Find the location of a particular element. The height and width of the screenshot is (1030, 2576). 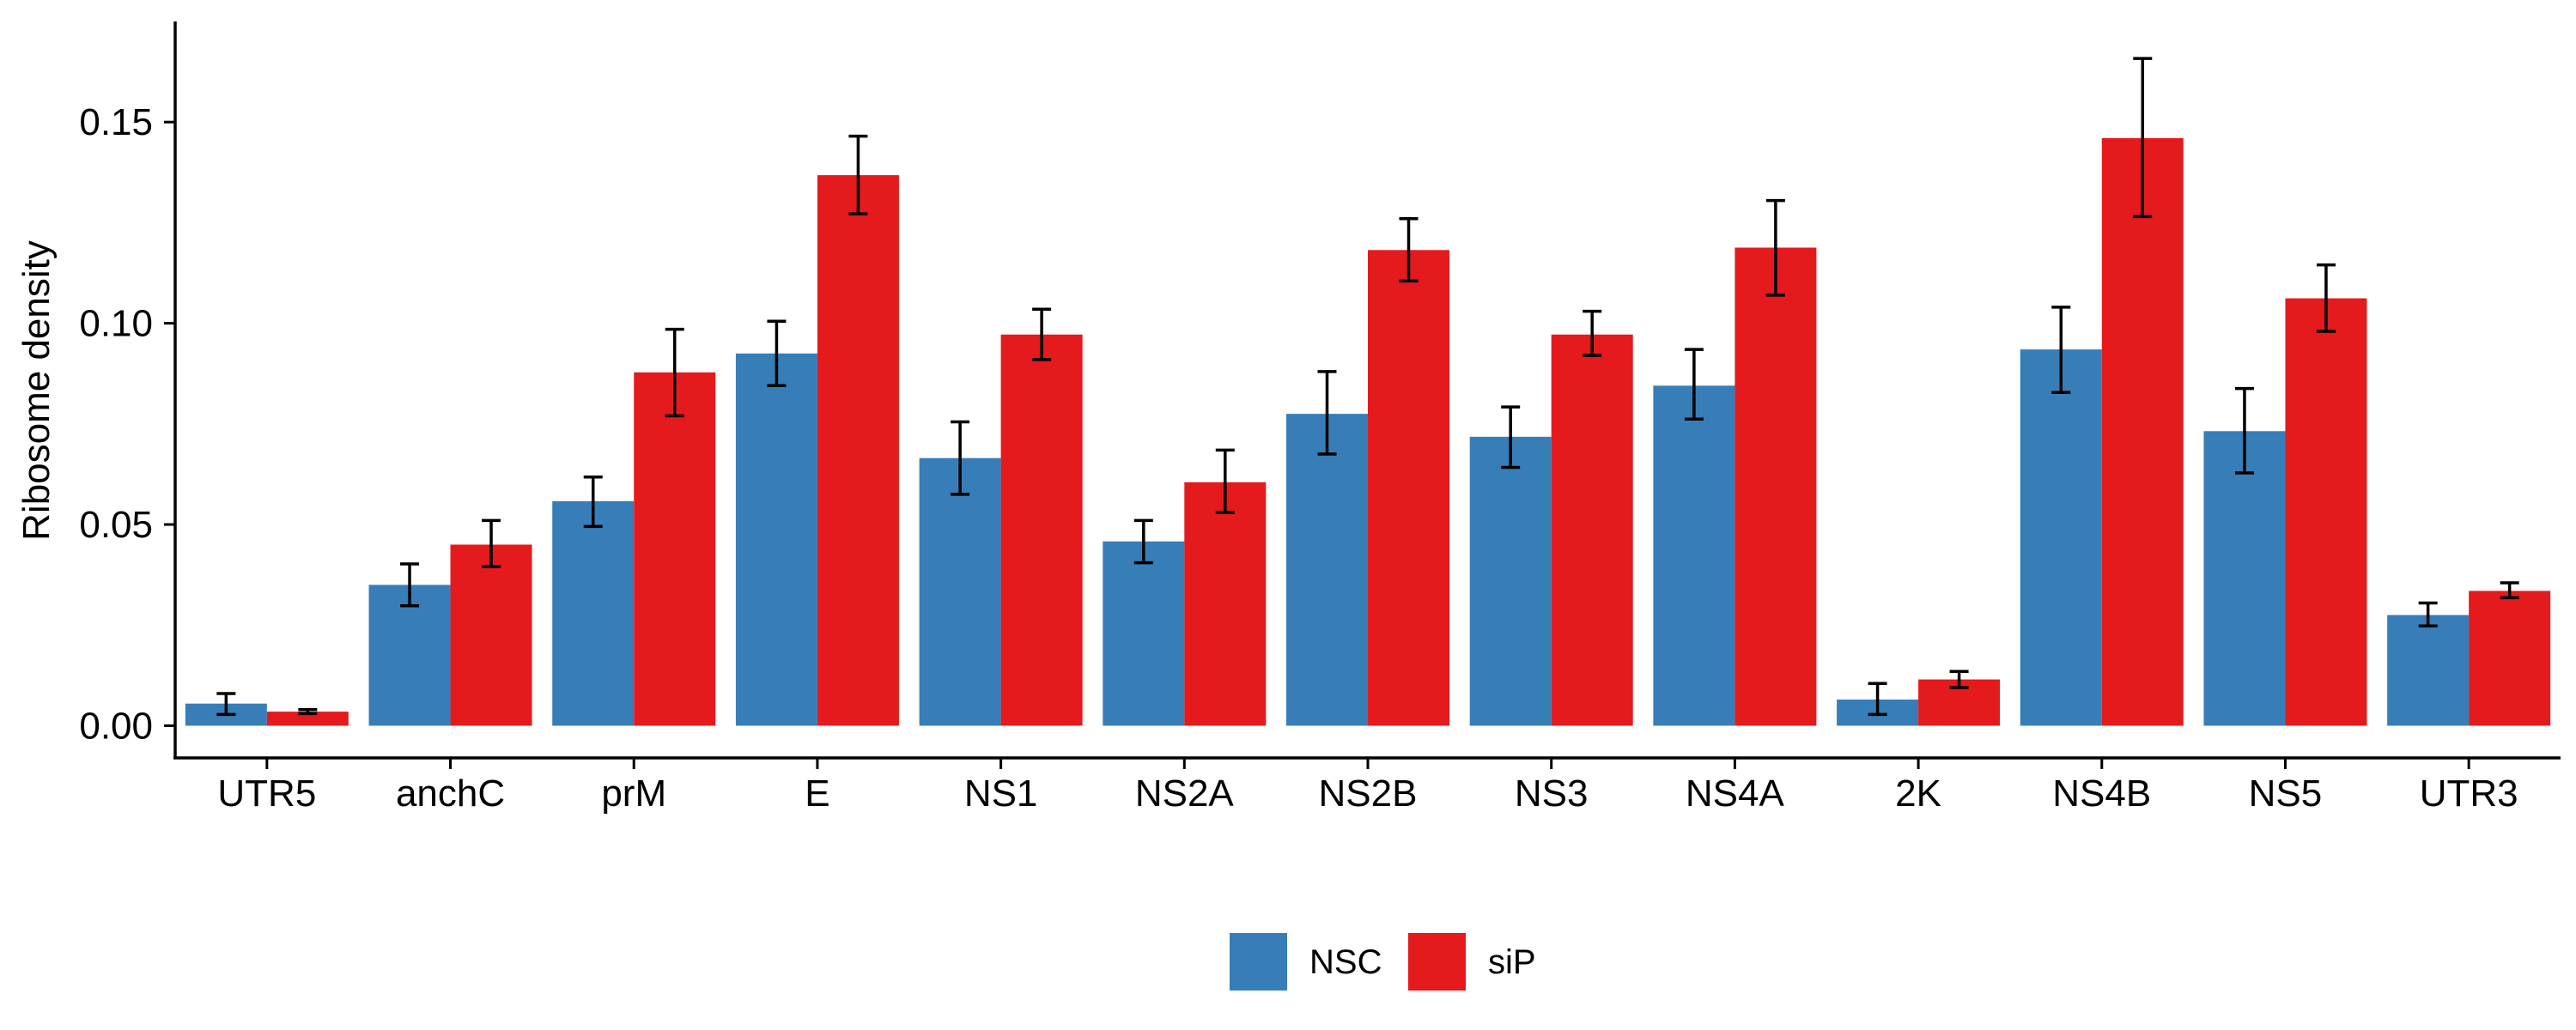

error-bar-nsc-2k is located at coordinates (1878, 699).